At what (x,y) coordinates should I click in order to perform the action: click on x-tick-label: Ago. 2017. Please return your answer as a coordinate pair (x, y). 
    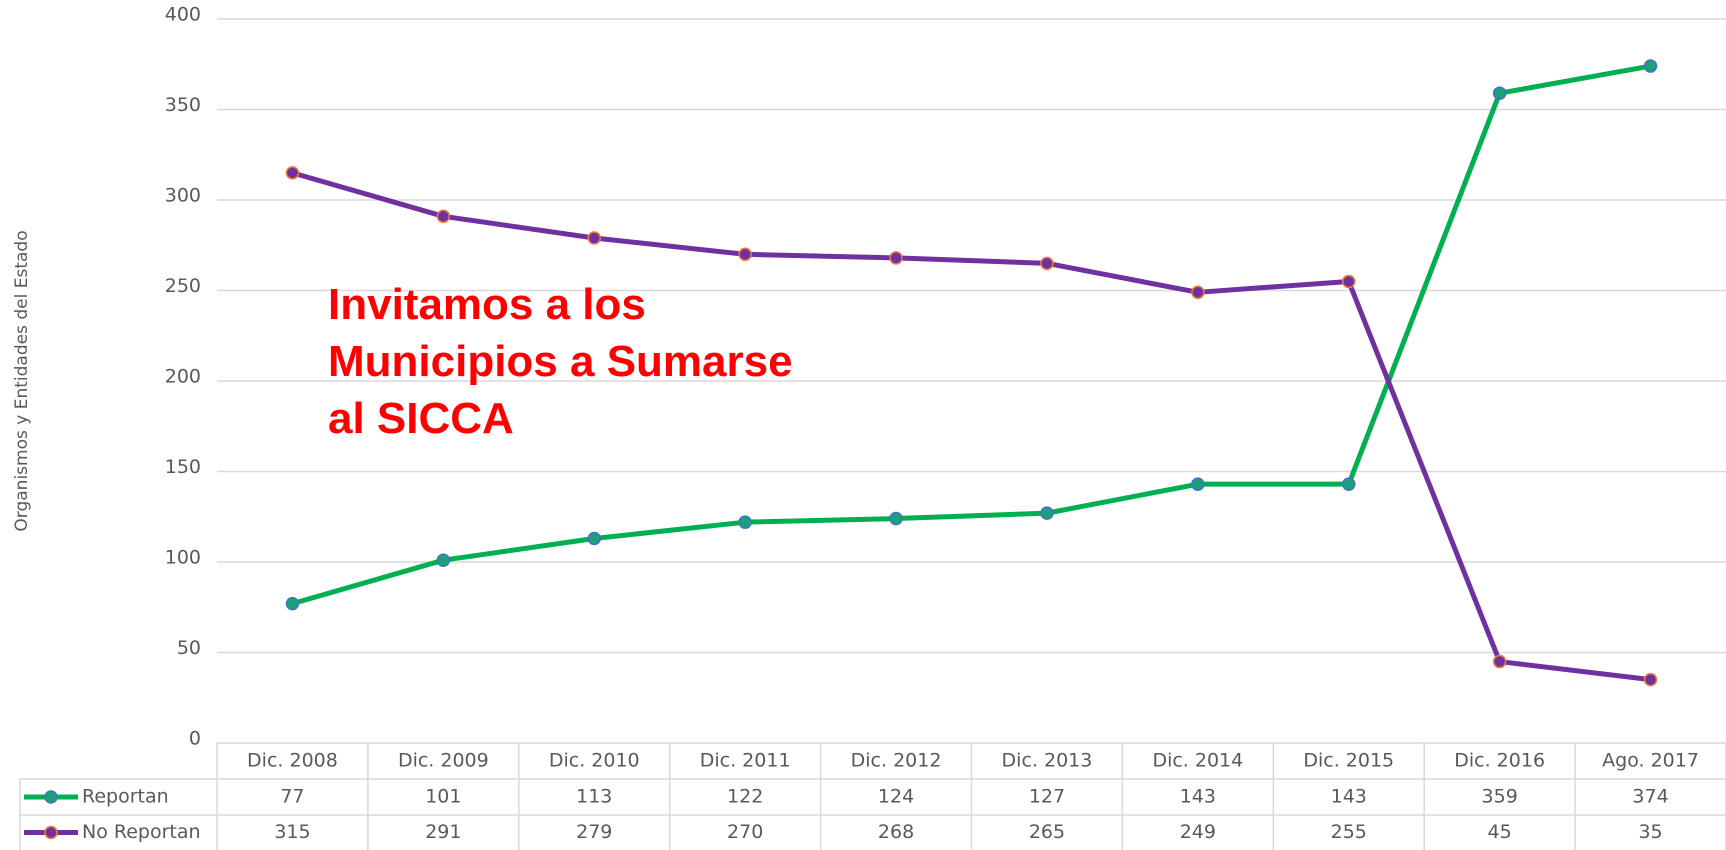
    Looking at the image, I should click on (1650, 761).